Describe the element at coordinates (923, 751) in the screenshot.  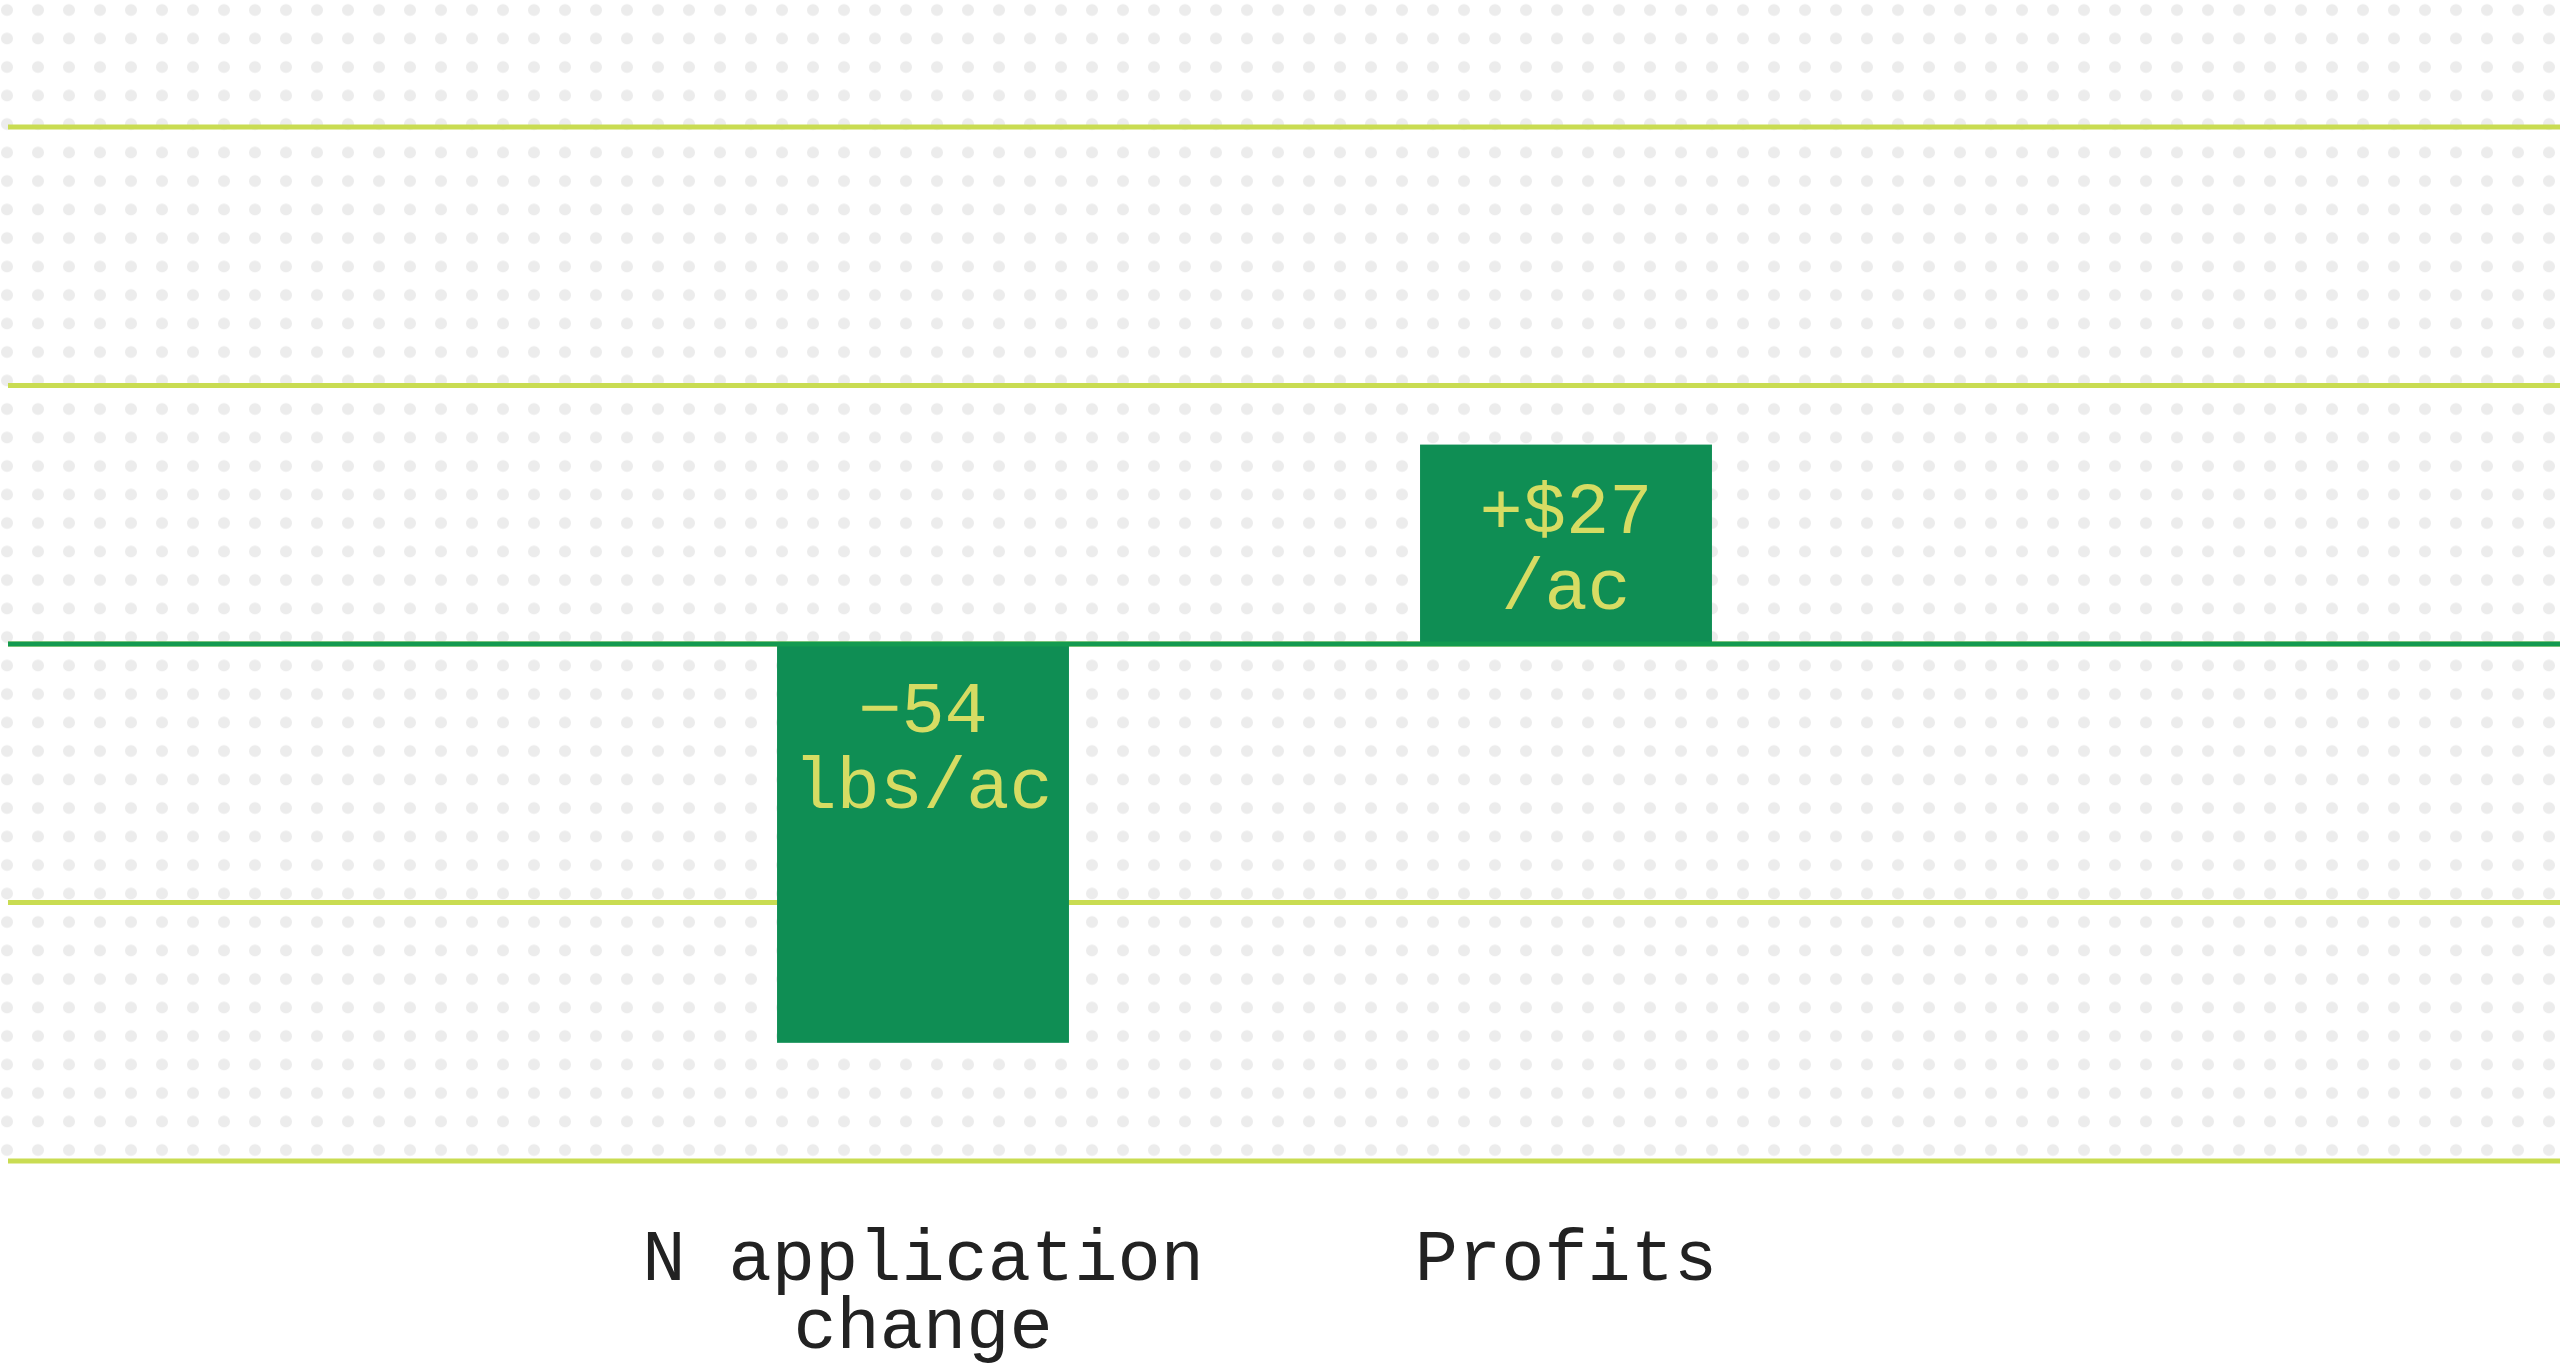
I see `data-label: −54 lbs/ac` at that location.